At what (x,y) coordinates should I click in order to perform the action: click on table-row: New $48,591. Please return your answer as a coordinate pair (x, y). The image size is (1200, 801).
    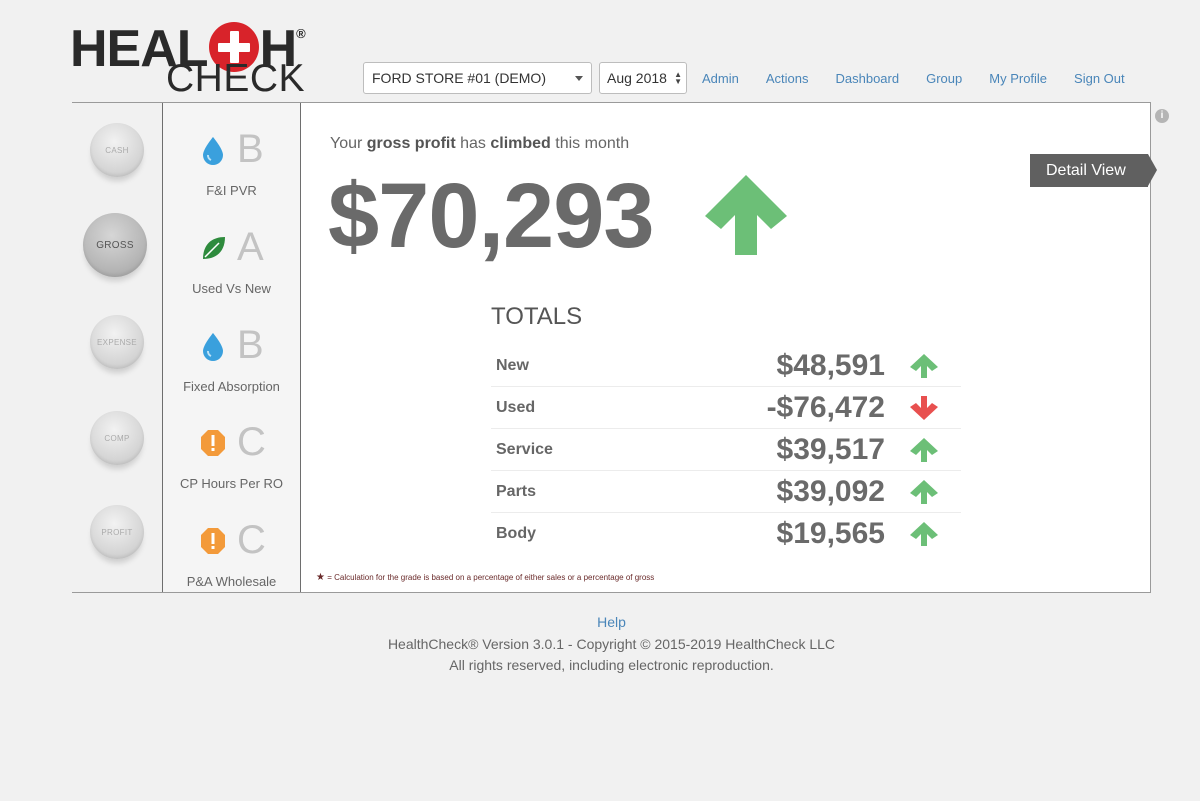
    Looking at the image, I should click on (726, 366).